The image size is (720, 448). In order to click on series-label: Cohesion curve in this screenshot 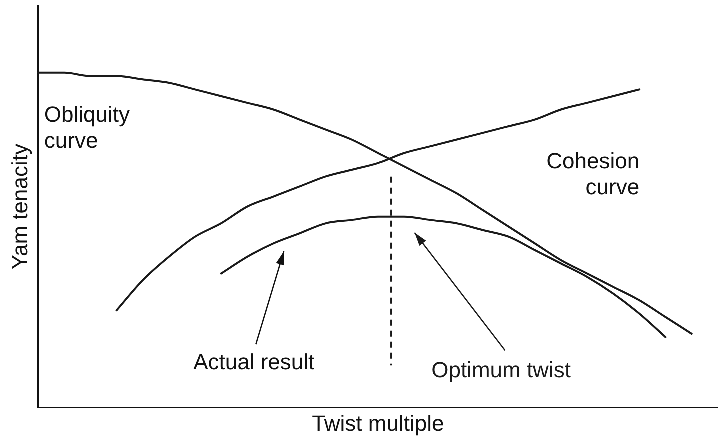, I will do `click(593, 174)`.